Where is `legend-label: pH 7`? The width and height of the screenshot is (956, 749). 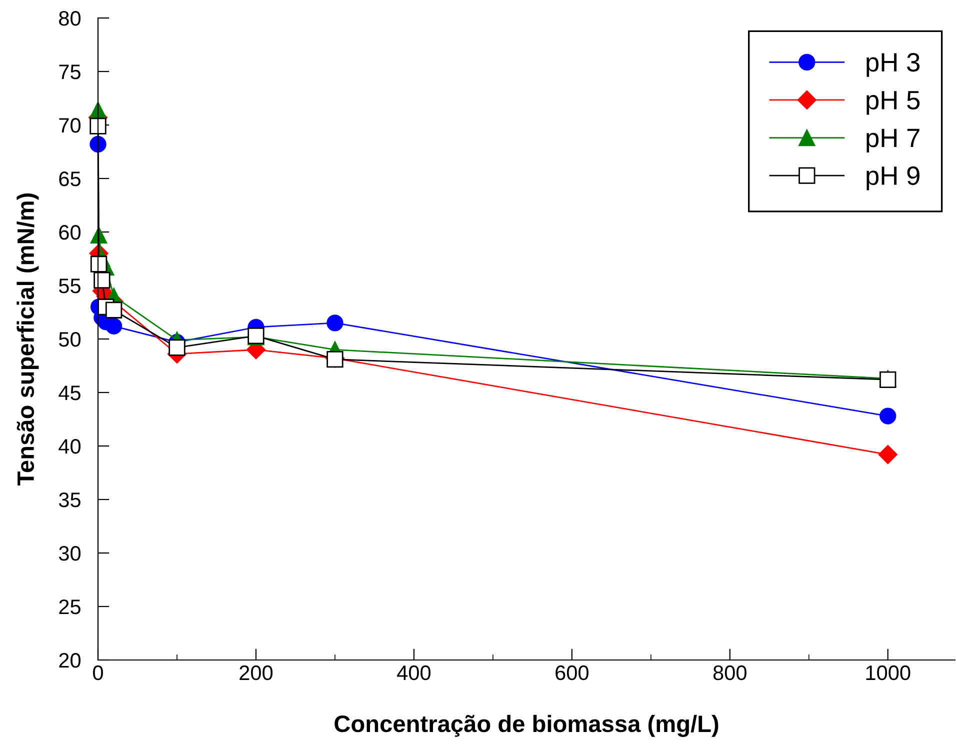
legend-label: pH 7 is located at coordinates (893, 140).